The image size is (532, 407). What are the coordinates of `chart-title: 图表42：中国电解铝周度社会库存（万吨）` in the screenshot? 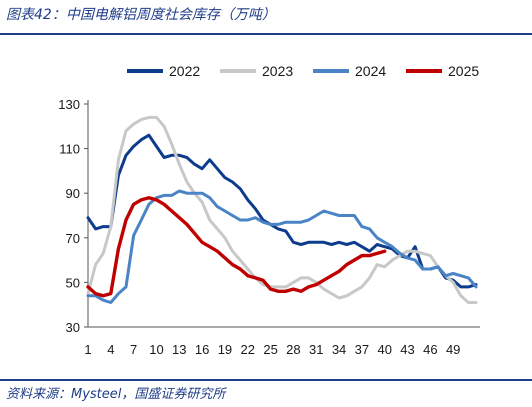 It's located at (141, 15).